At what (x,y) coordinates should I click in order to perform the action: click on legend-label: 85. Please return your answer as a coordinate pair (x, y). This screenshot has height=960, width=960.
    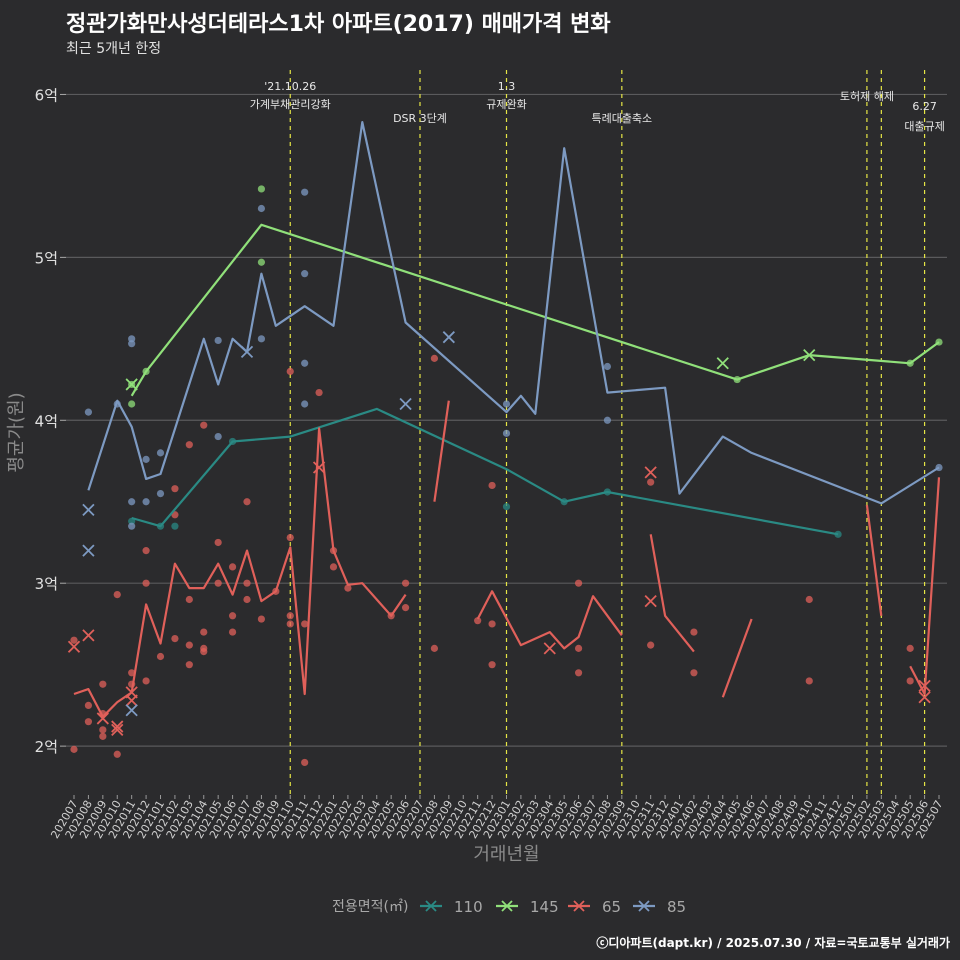
    Looking at the image, I should click on (676, 907).